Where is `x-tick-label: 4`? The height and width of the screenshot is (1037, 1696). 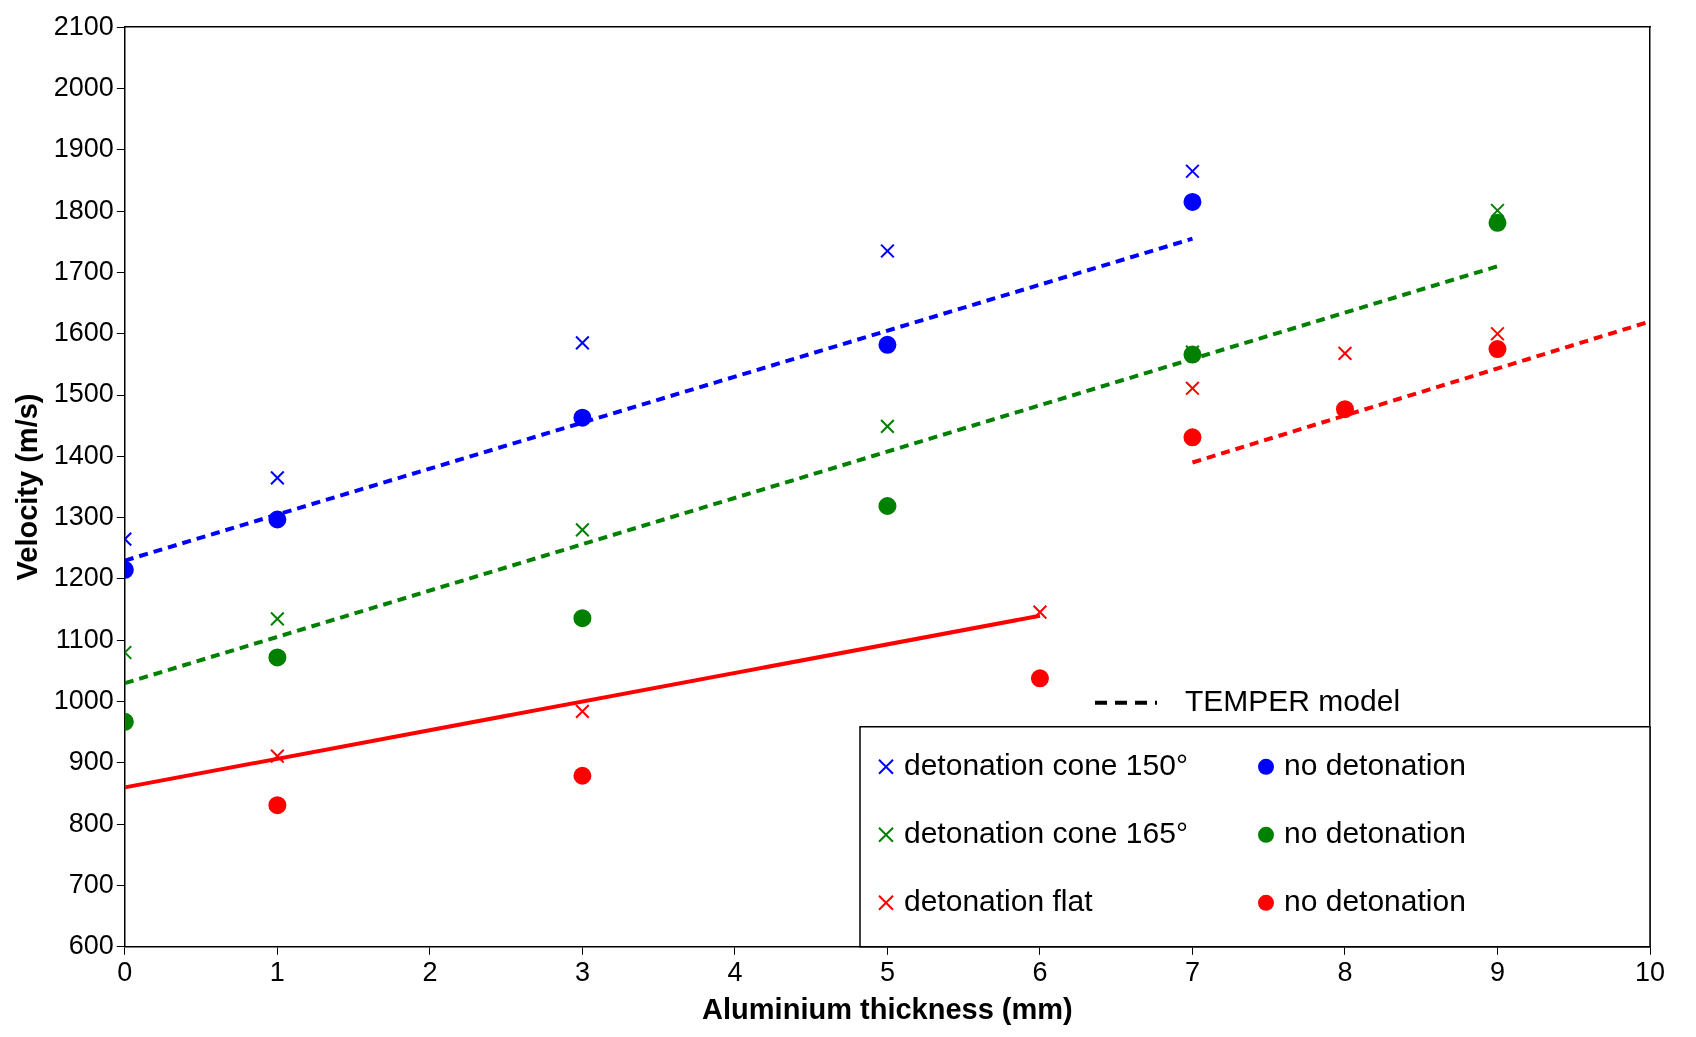 x-tick-label: 4 is located at coordinates (735, 972).